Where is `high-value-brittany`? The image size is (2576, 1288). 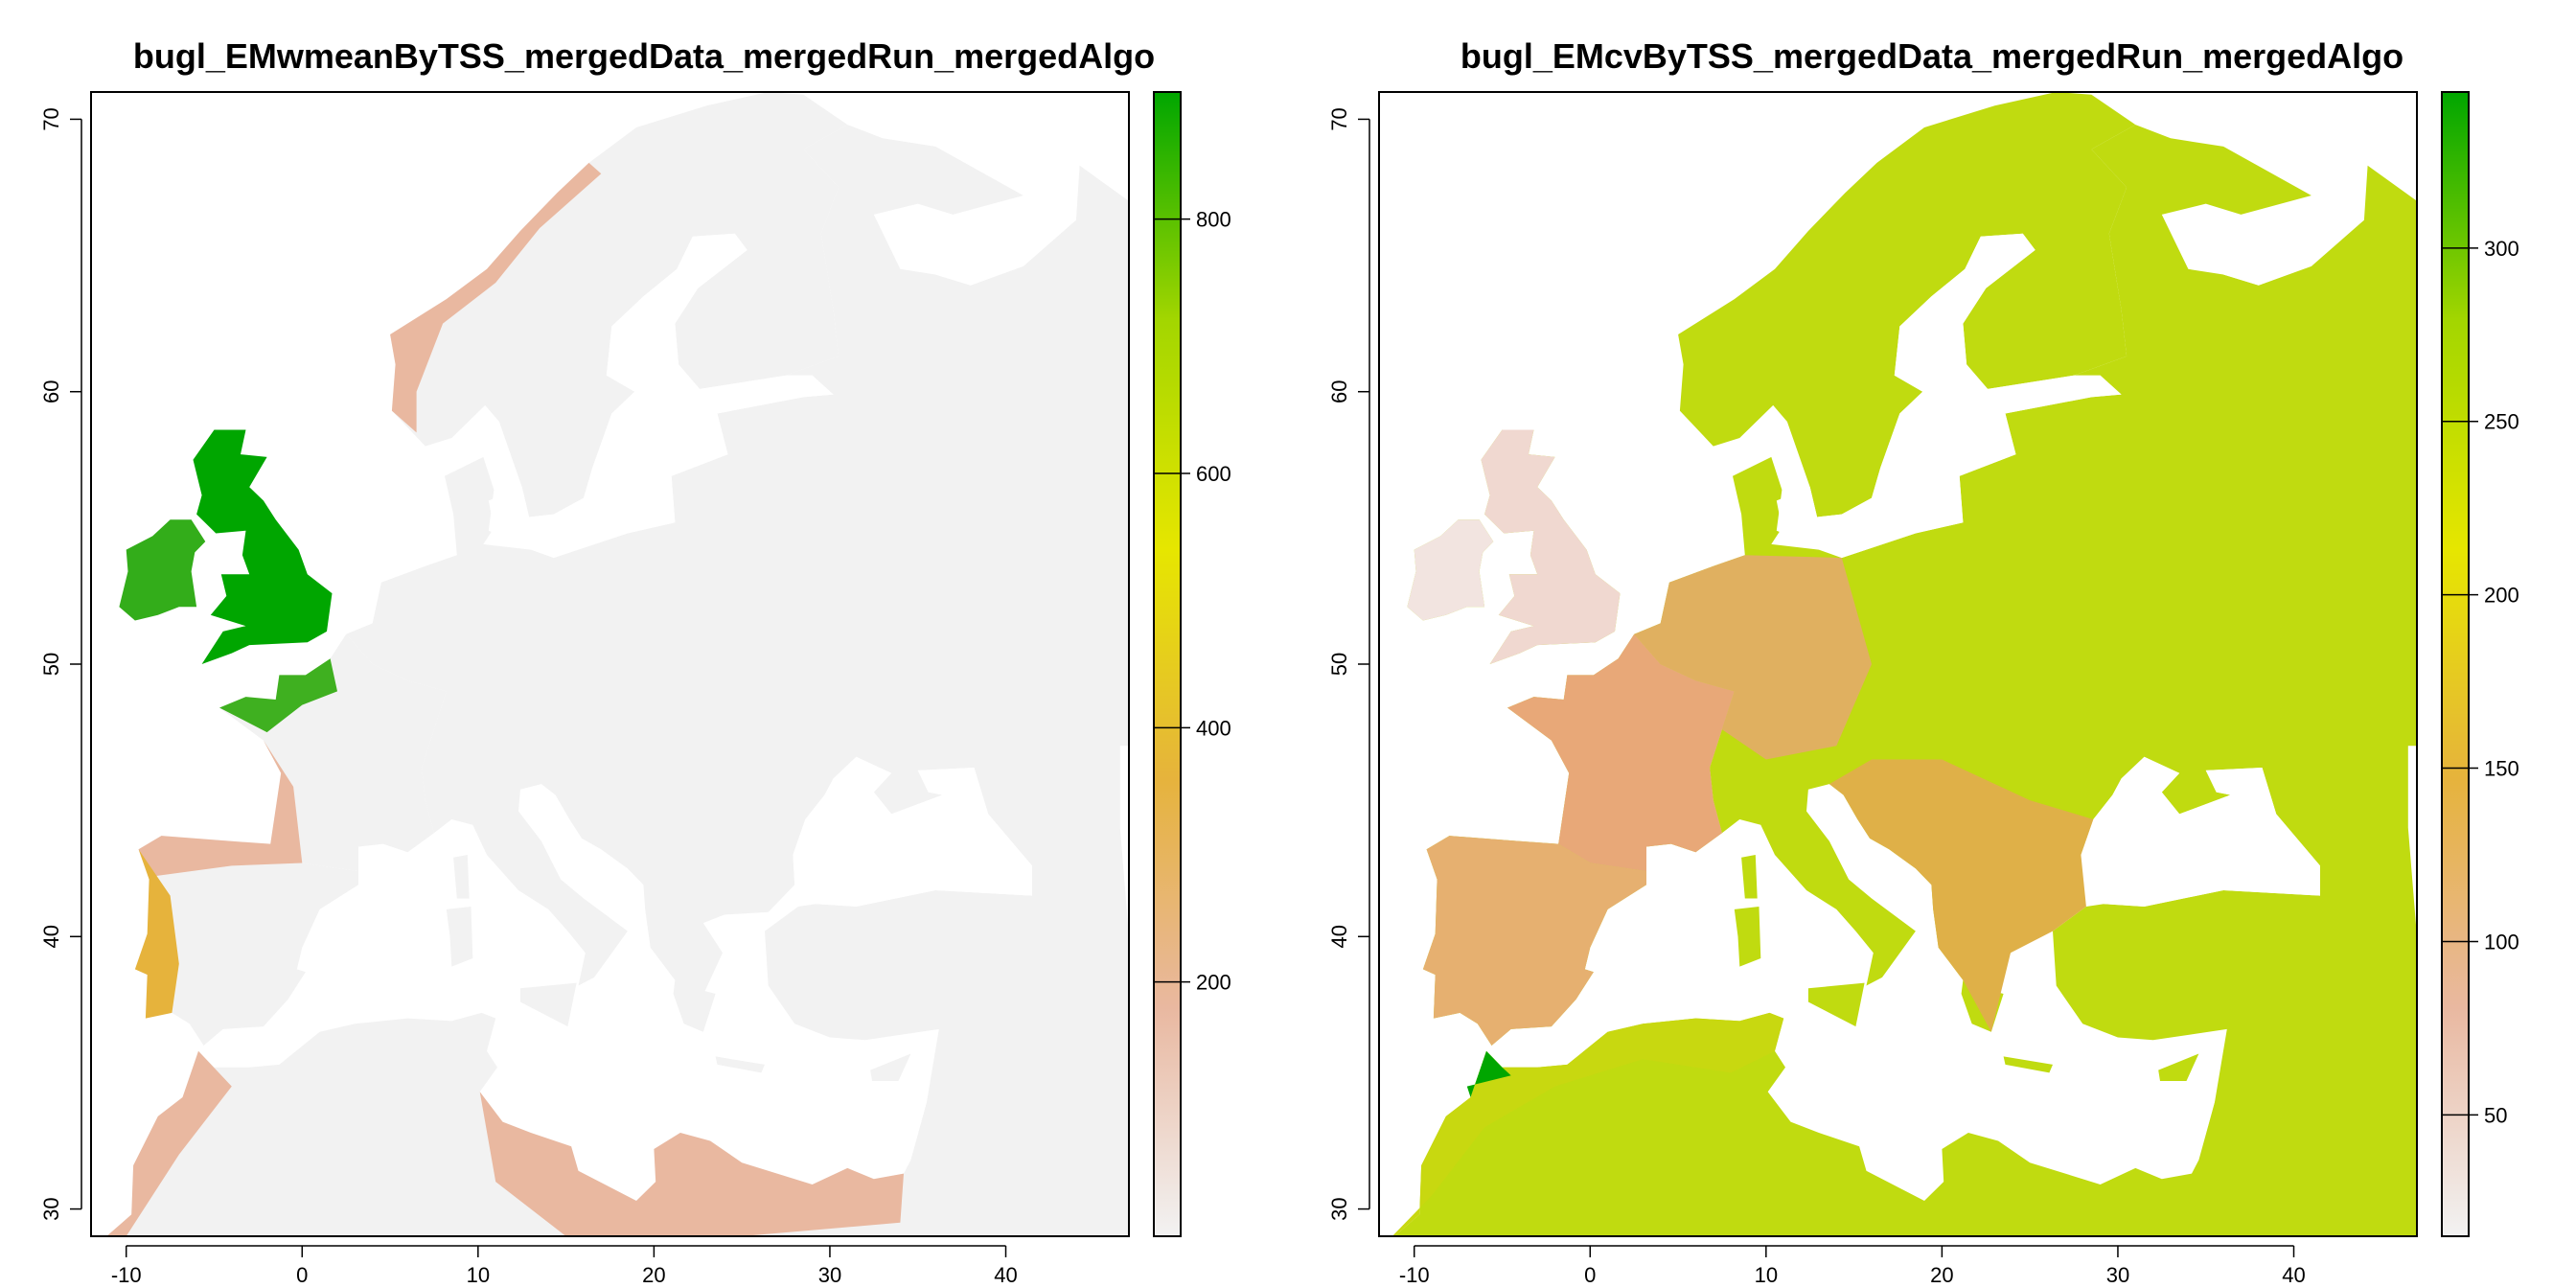
high-value-brittany is located at coordinates (278, 695).